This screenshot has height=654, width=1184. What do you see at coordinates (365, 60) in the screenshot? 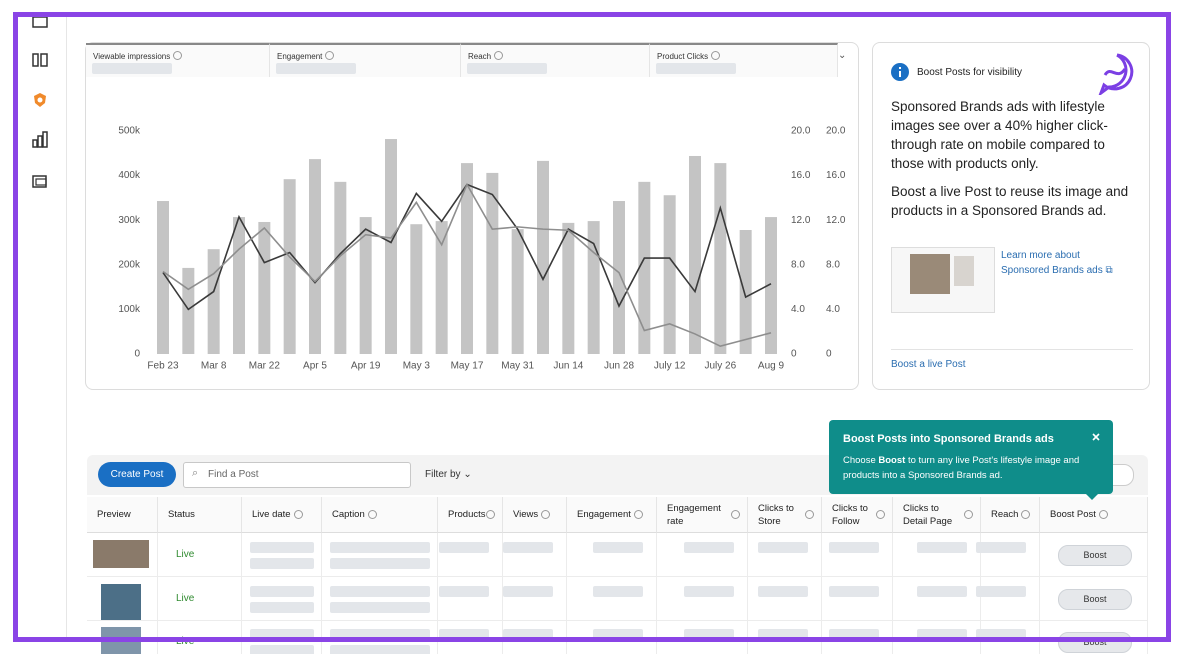
I see `metric-tab: Engagement` at bounding box center [365, 60].